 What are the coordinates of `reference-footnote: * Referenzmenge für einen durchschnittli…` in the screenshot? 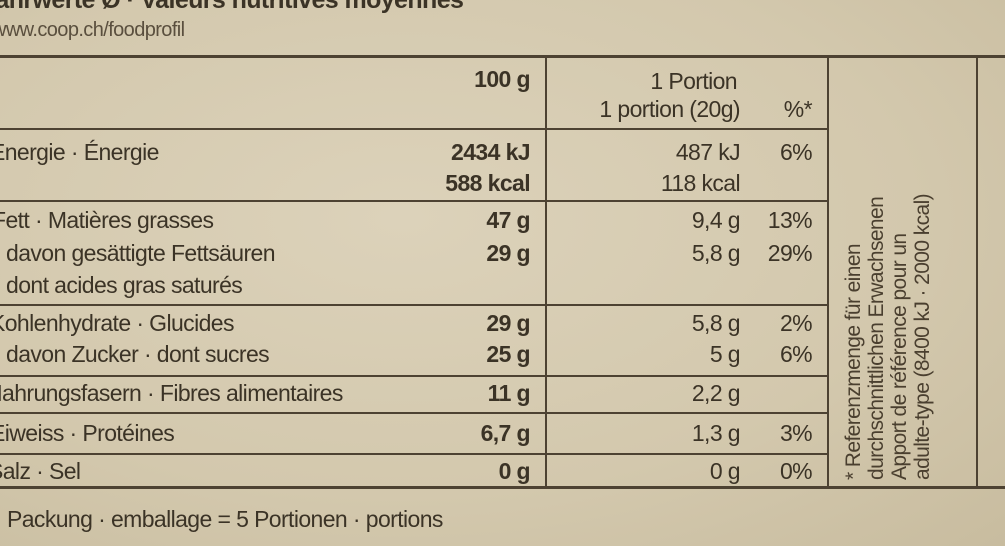 It's located at (888, 337).